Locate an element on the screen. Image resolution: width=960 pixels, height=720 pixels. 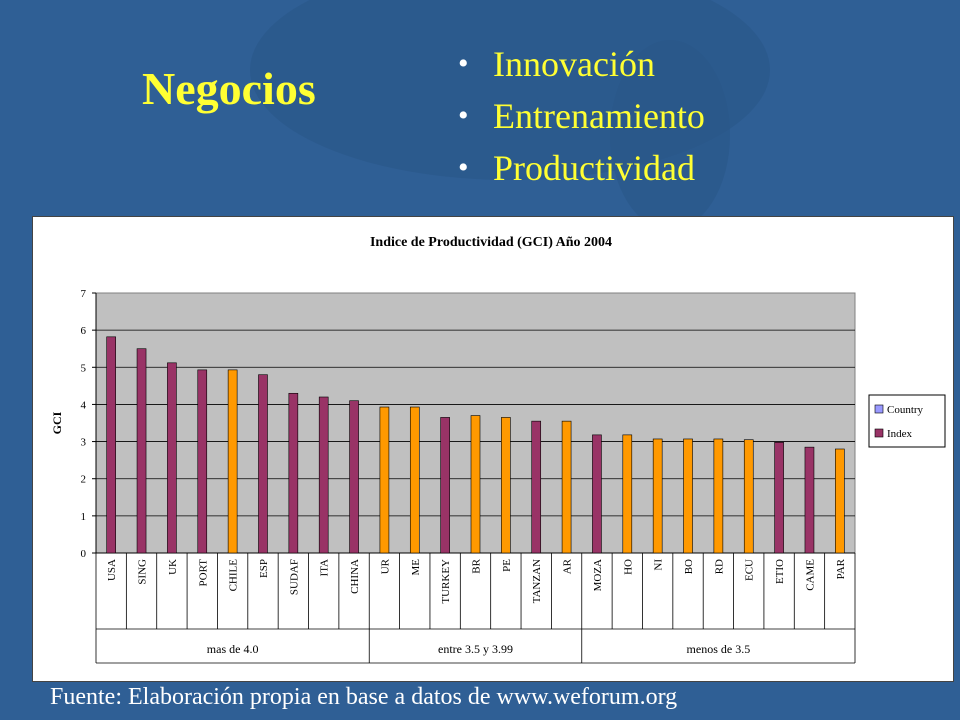
y-tick-label: 7 is located at coordinates (84, 294).